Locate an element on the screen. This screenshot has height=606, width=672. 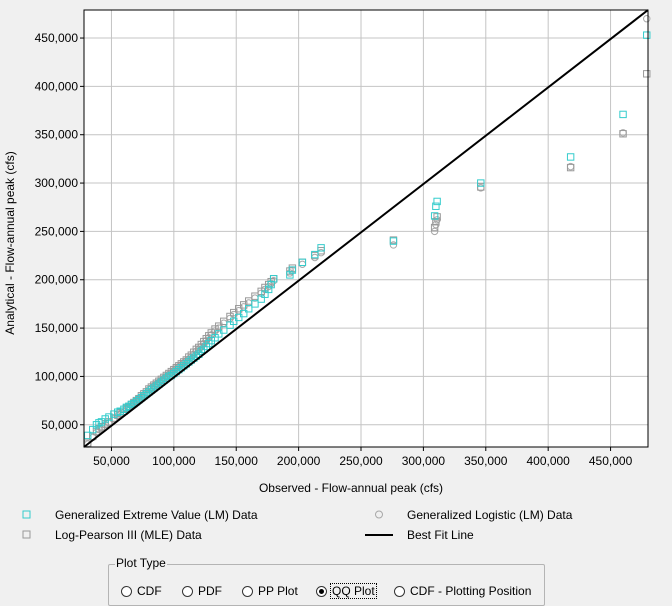
radio-cdf-plotting-position: CDF - Plotting Position is located at coordinates (463, 591).